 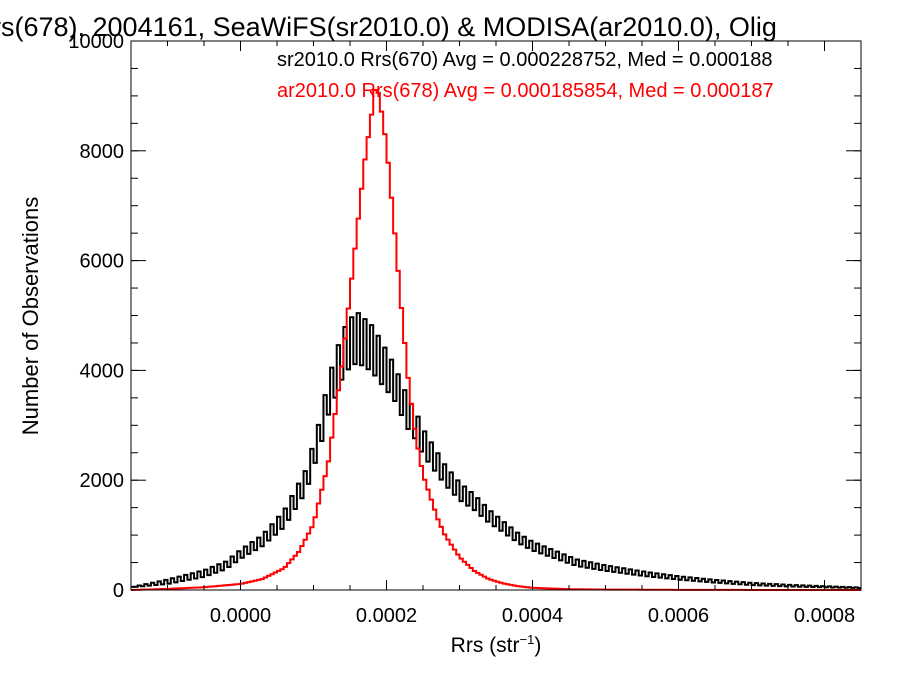 What do you see at coordinates (678, 616) in the screenshot?
I see `x-tick-label: 0.0006` at bounding box center [678, 616].